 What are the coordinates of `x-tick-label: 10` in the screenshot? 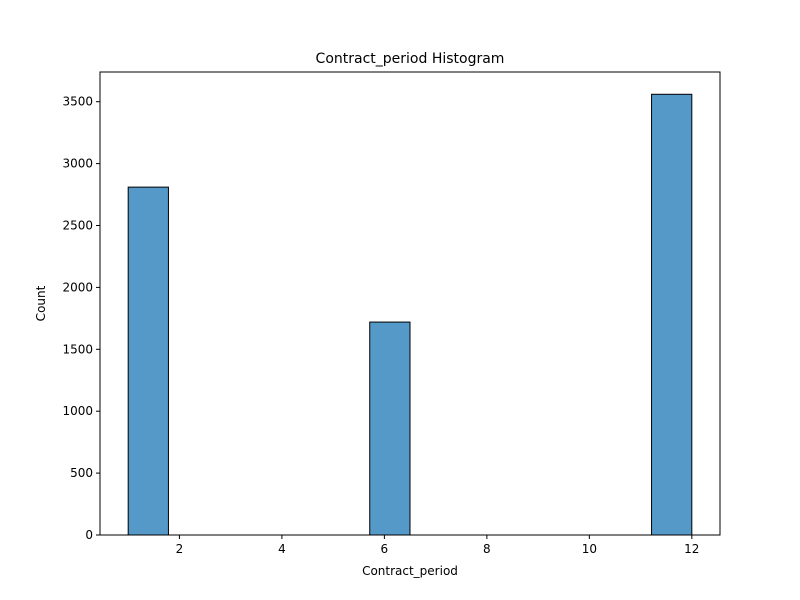 It's located at (589, 549).